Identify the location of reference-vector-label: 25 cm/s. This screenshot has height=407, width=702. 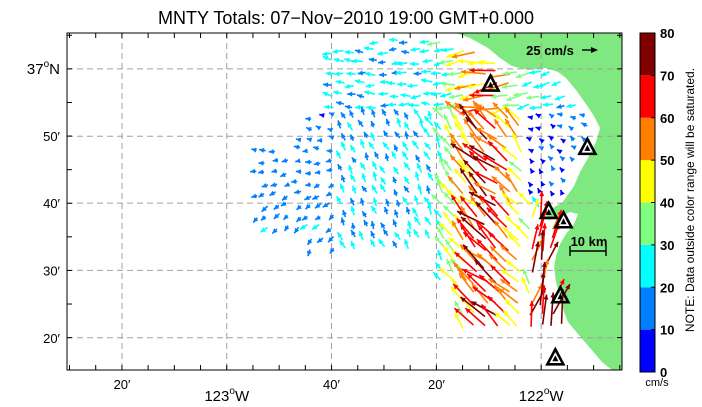
(550, 50).